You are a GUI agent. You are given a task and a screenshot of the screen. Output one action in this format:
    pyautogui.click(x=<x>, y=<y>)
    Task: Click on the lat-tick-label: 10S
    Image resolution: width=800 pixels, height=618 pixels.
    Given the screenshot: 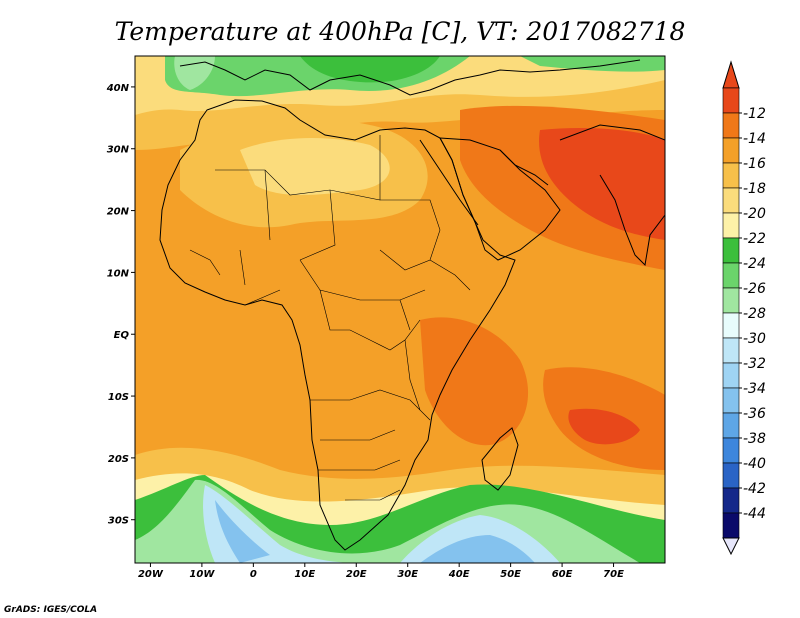 What is the action you would take?
    pyautogui.click(x=118, y=397)
    